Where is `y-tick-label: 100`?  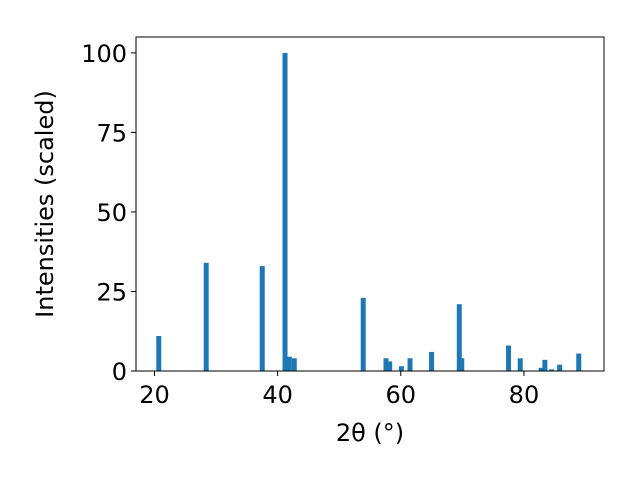
y-tick-label: 100 is located at coordinates (104, 54).